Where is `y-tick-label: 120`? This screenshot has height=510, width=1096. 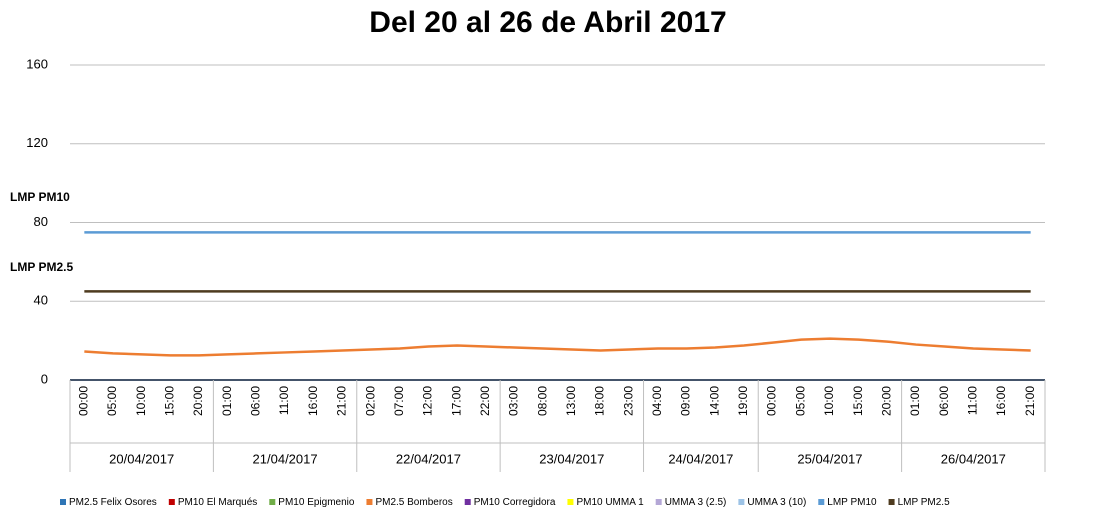
y-tick-label: 120 is located at coordinates (37, 142).